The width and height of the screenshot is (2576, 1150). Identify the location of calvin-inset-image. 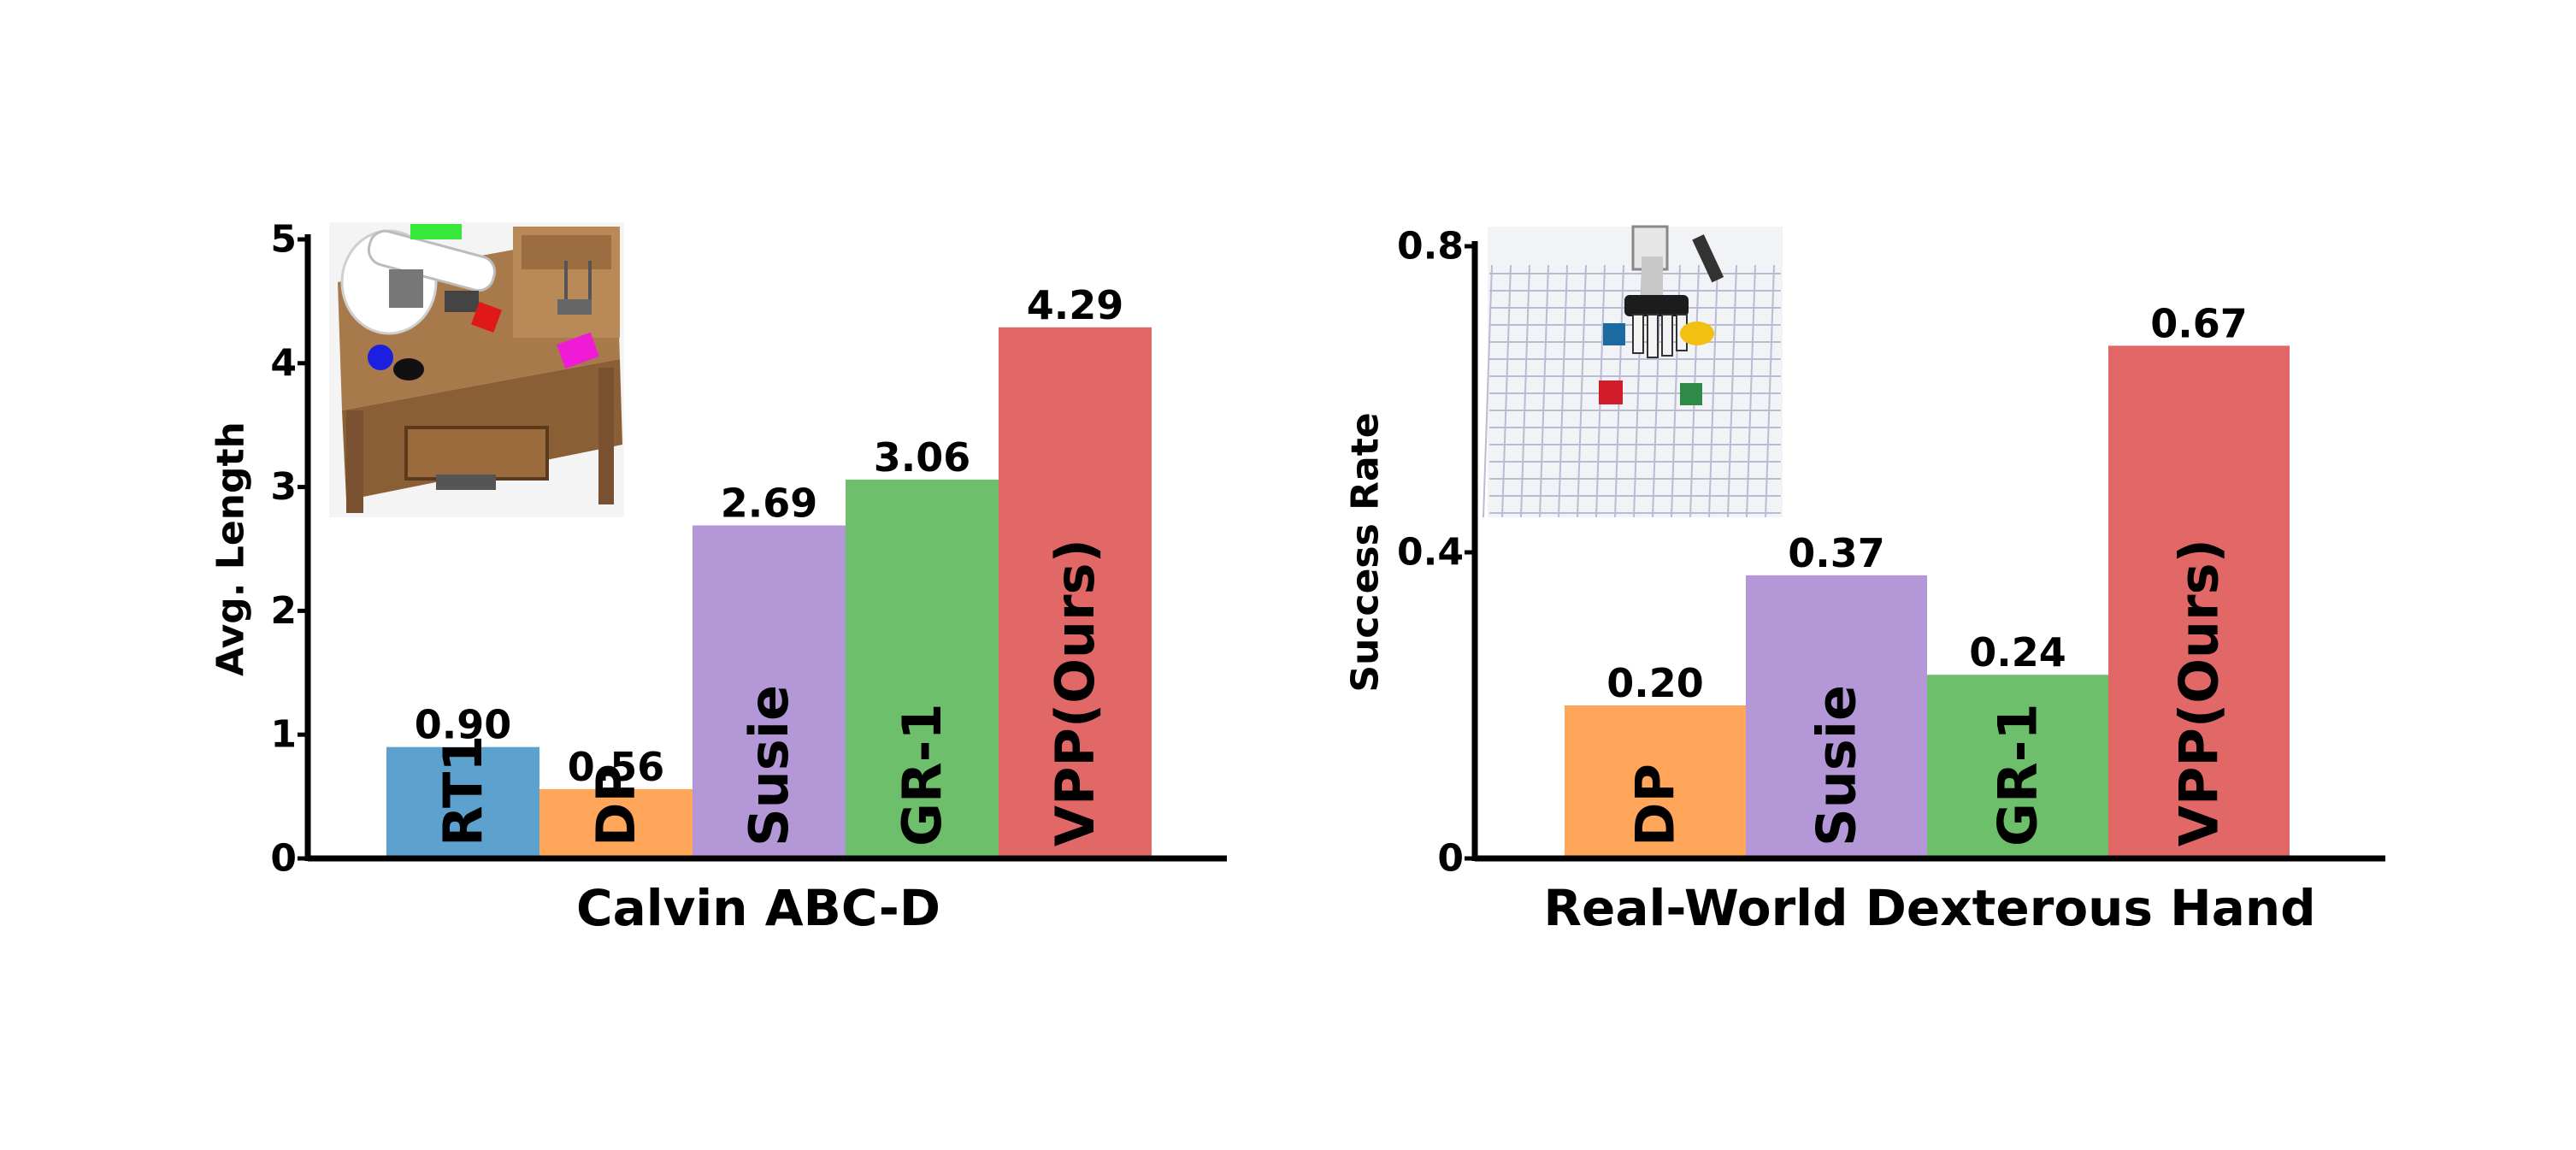
(476, 369).